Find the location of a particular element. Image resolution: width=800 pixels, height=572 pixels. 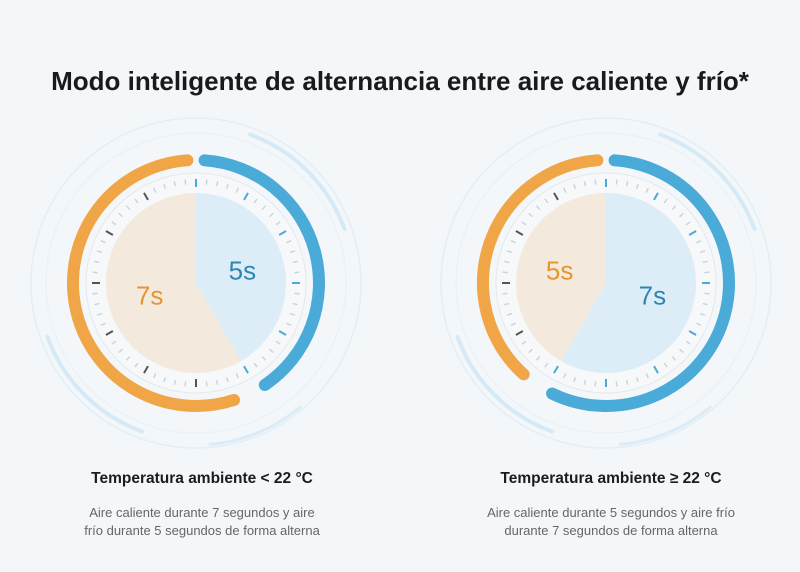

caption-line: durante 7 segundos de forma alterna is located at coordinates (611, 530).